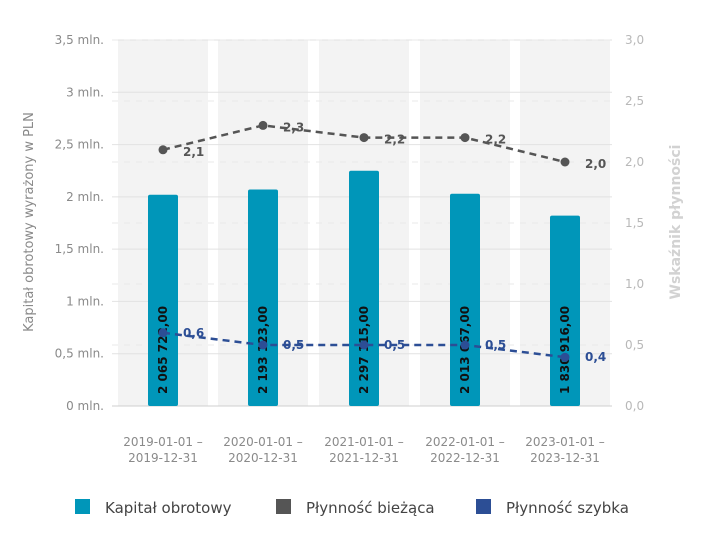 The height and width of the screenshot is (535, 710). What do you see at coordinates (29, 222) in the screenshot?
I see `y-axis-left-label: Kapitał obrotowy wyrażony w PLN` at bounding box center [29, 222].